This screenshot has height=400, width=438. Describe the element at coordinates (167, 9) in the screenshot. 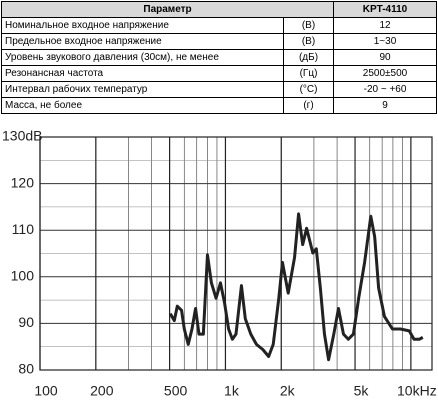

I see `header-cell: Параметр` at that location.